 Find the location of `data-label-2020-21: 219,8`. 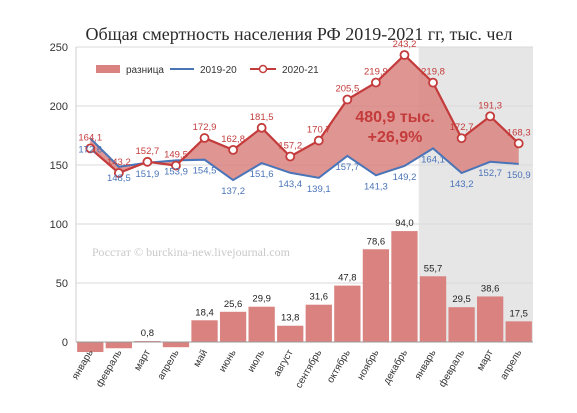

data-label-2020-21: 219,8 is located at coordinates (433, 72).